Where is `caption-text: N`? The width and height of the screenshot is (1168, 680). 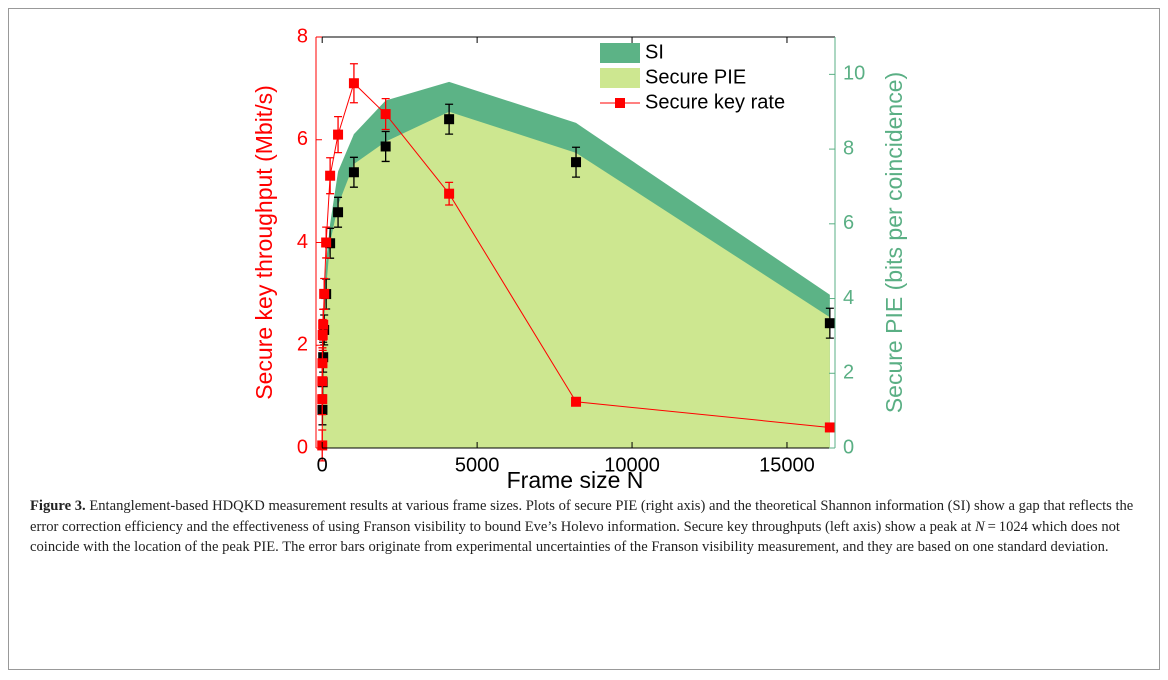 caption-text: N is located at coordinates (979, 526).